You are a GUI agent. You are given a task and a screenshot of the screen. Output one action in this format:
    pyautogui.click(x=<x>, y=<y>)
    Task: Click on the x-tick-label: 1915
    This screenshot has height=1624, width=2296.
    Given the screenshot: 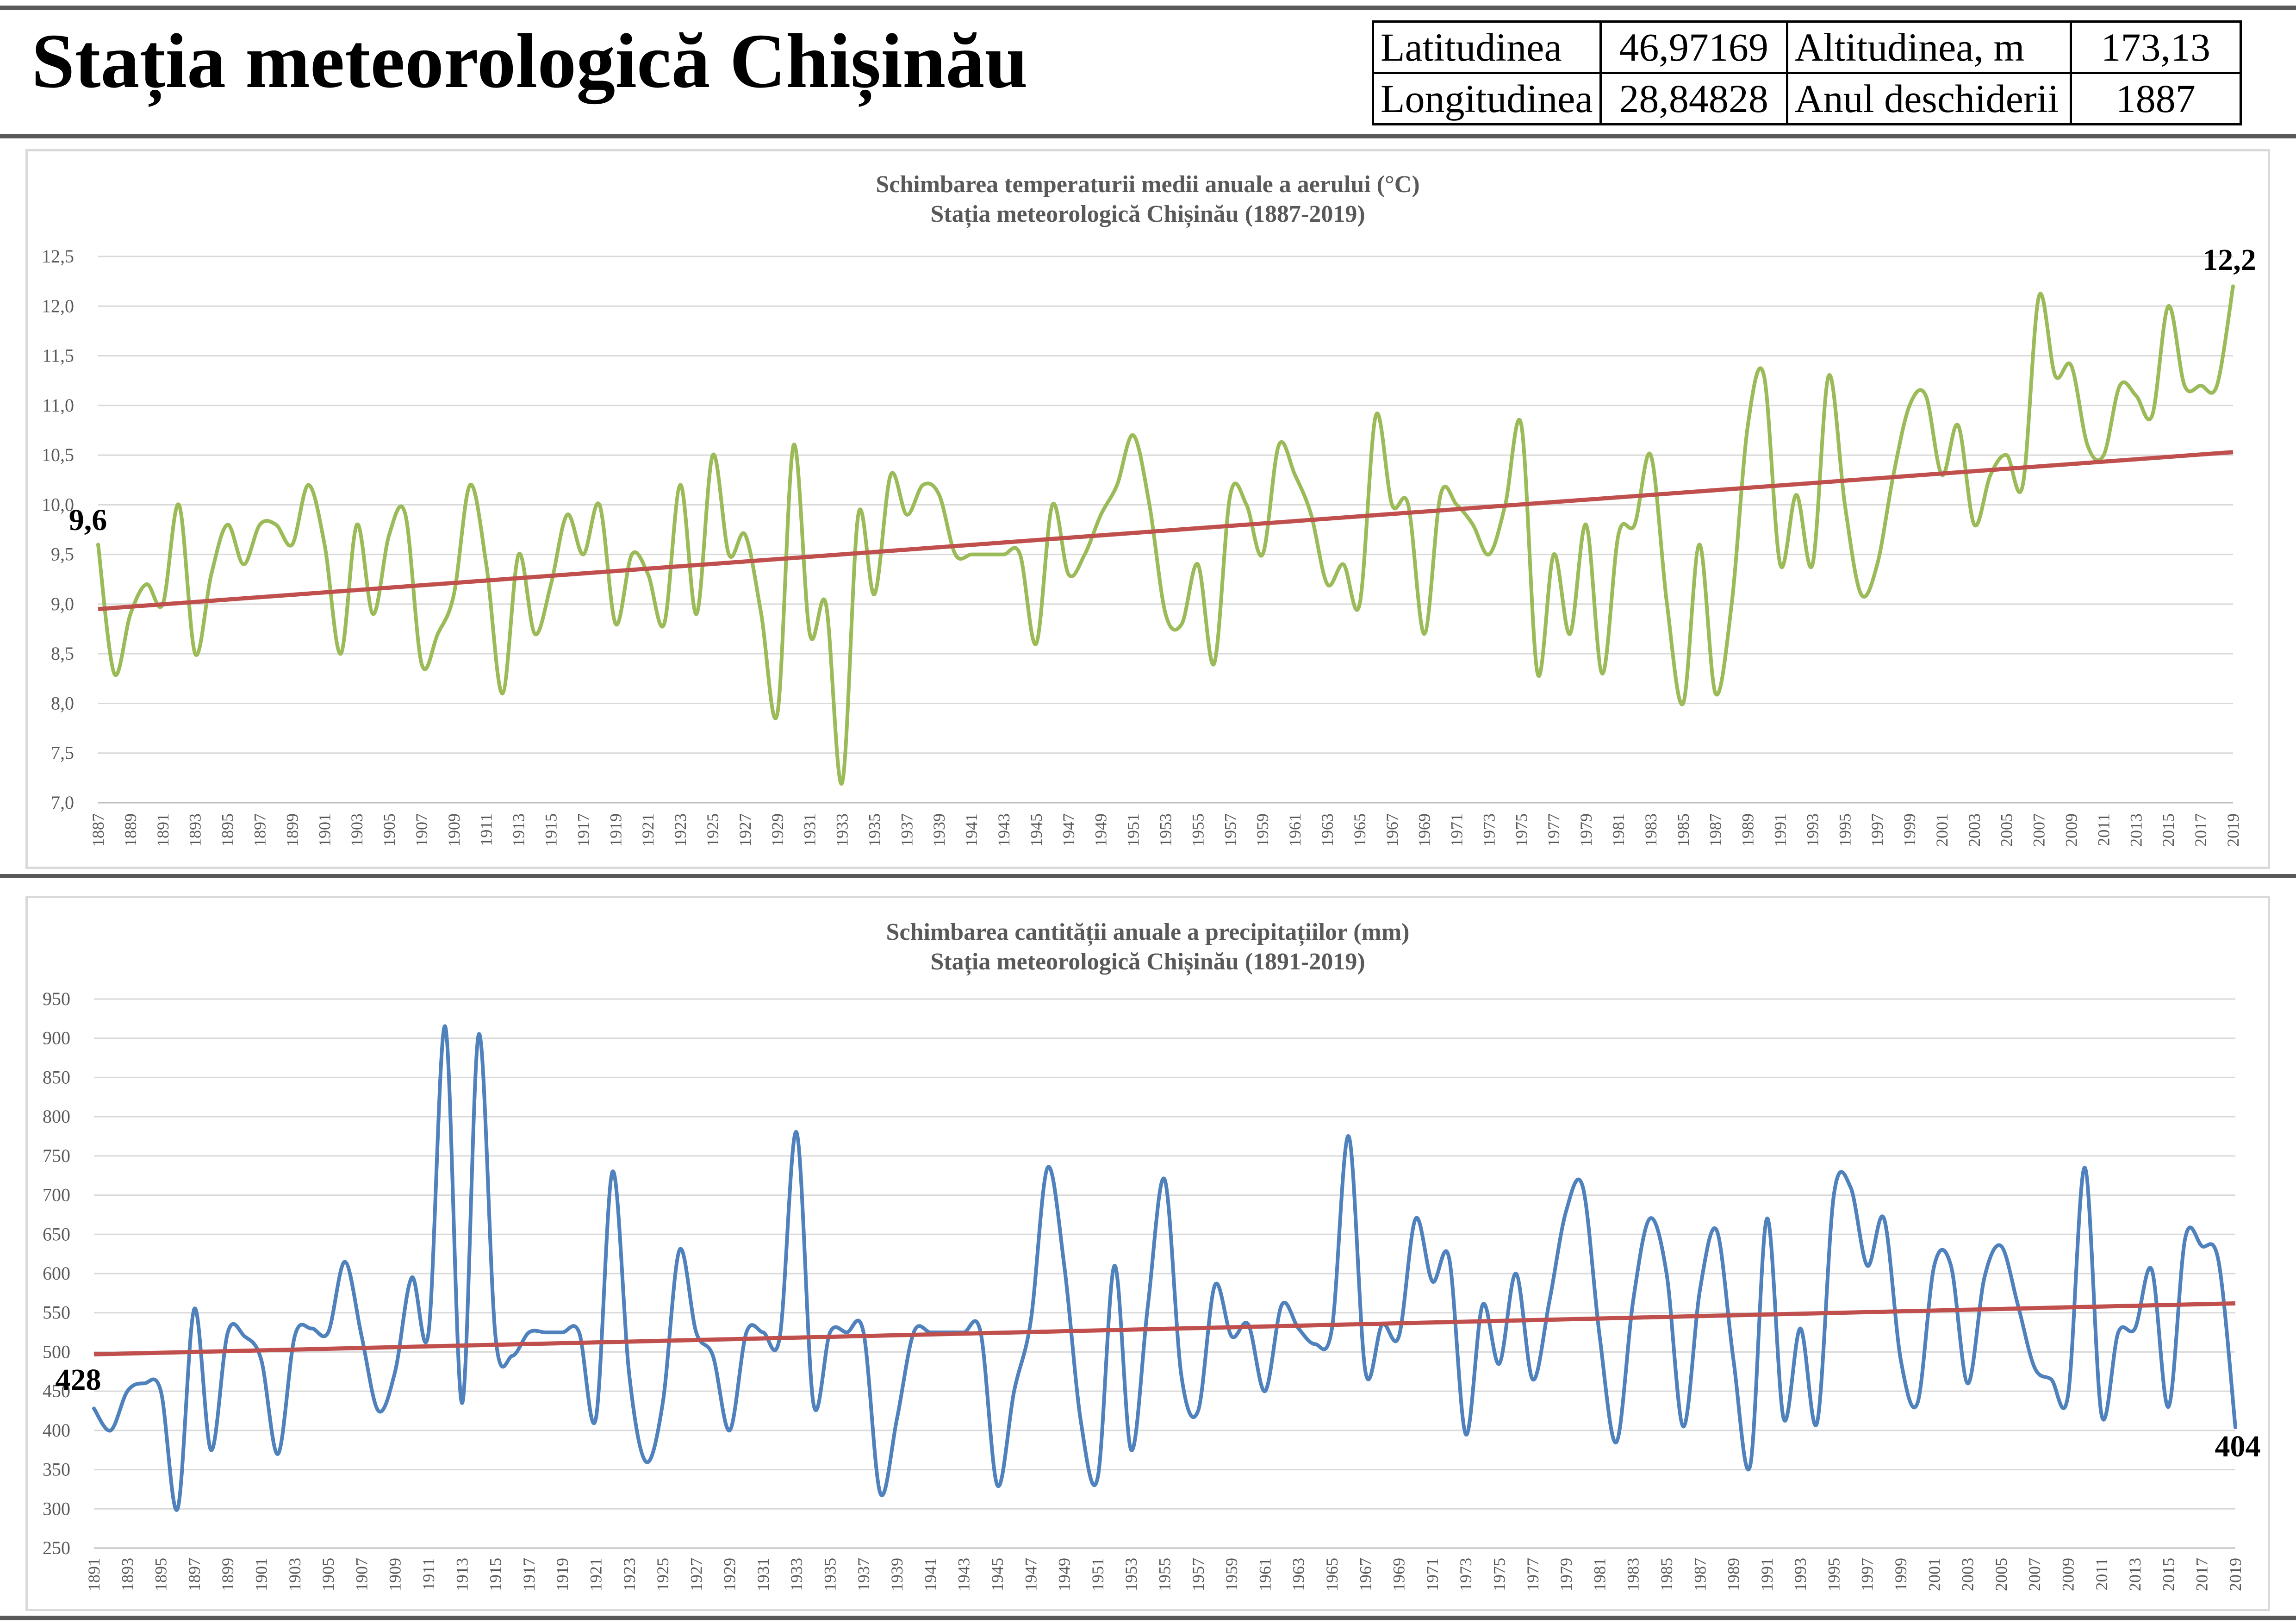 What is the action you would take?
    pyautogui.click(x=495, y=1574)
    